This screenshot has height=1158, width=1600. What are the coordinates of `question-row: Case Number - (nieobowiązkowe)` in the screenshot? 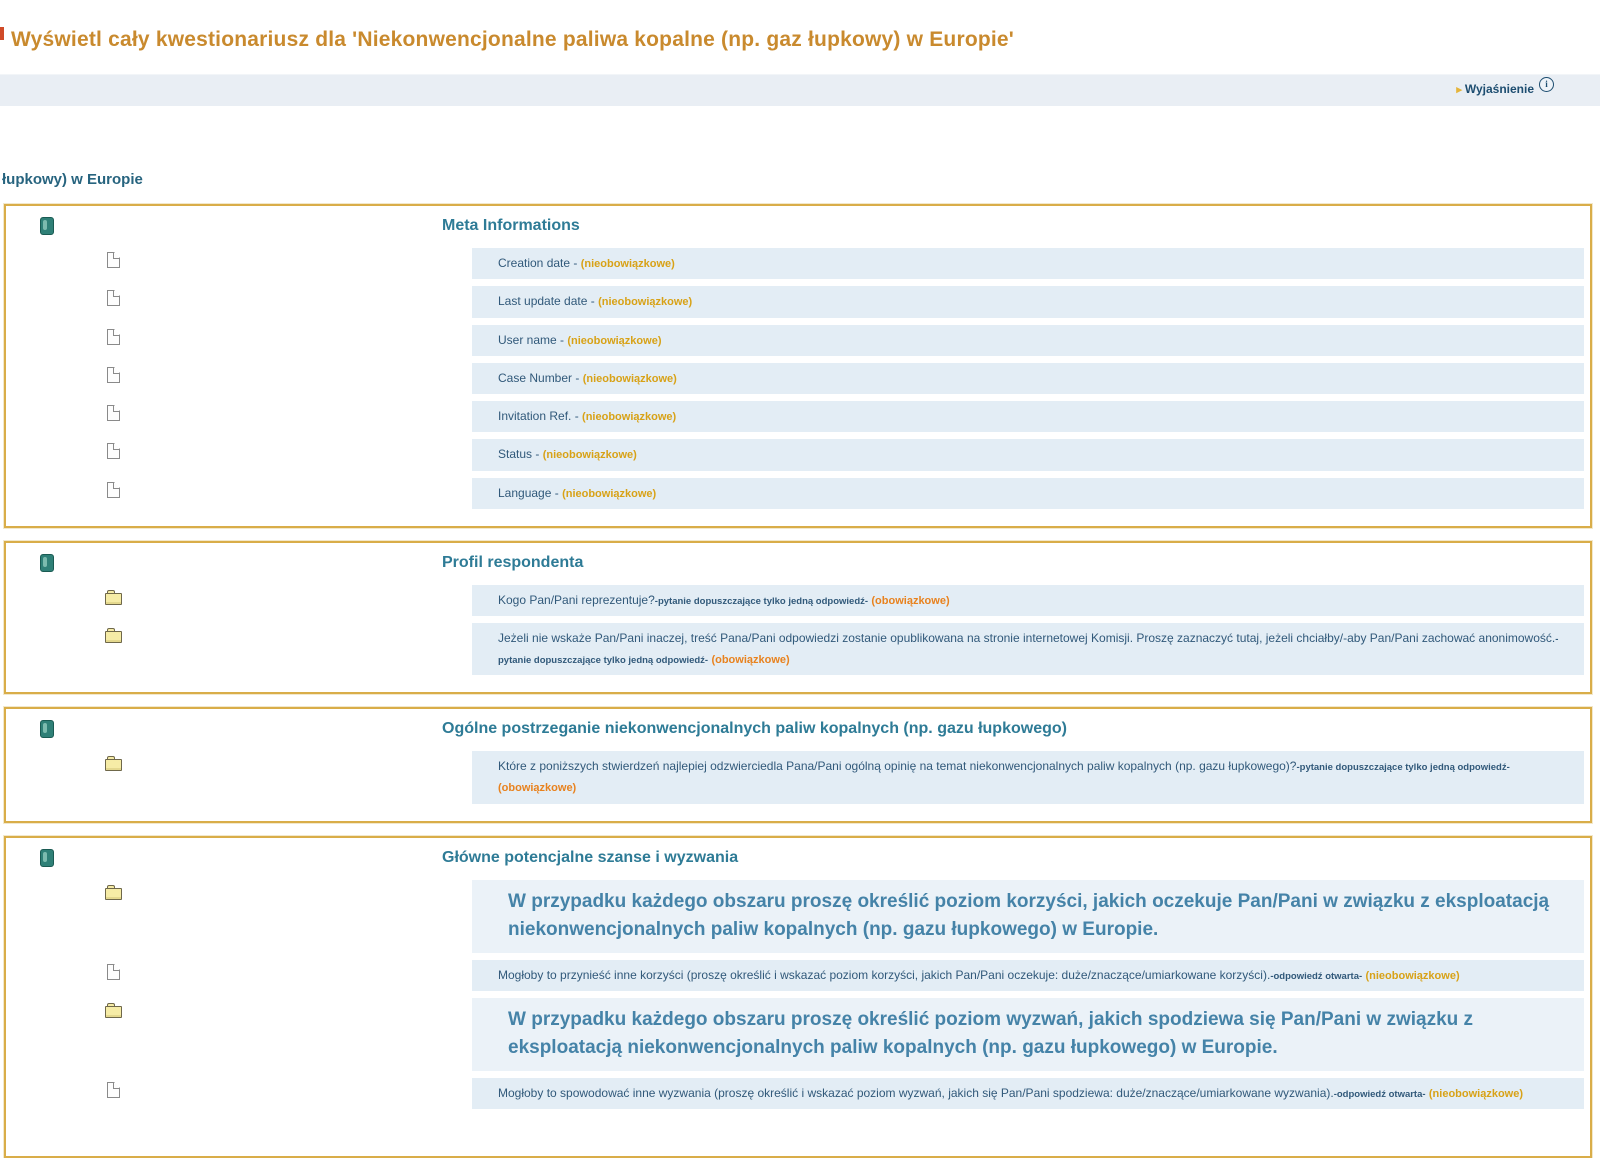 It's located at (795, 378).